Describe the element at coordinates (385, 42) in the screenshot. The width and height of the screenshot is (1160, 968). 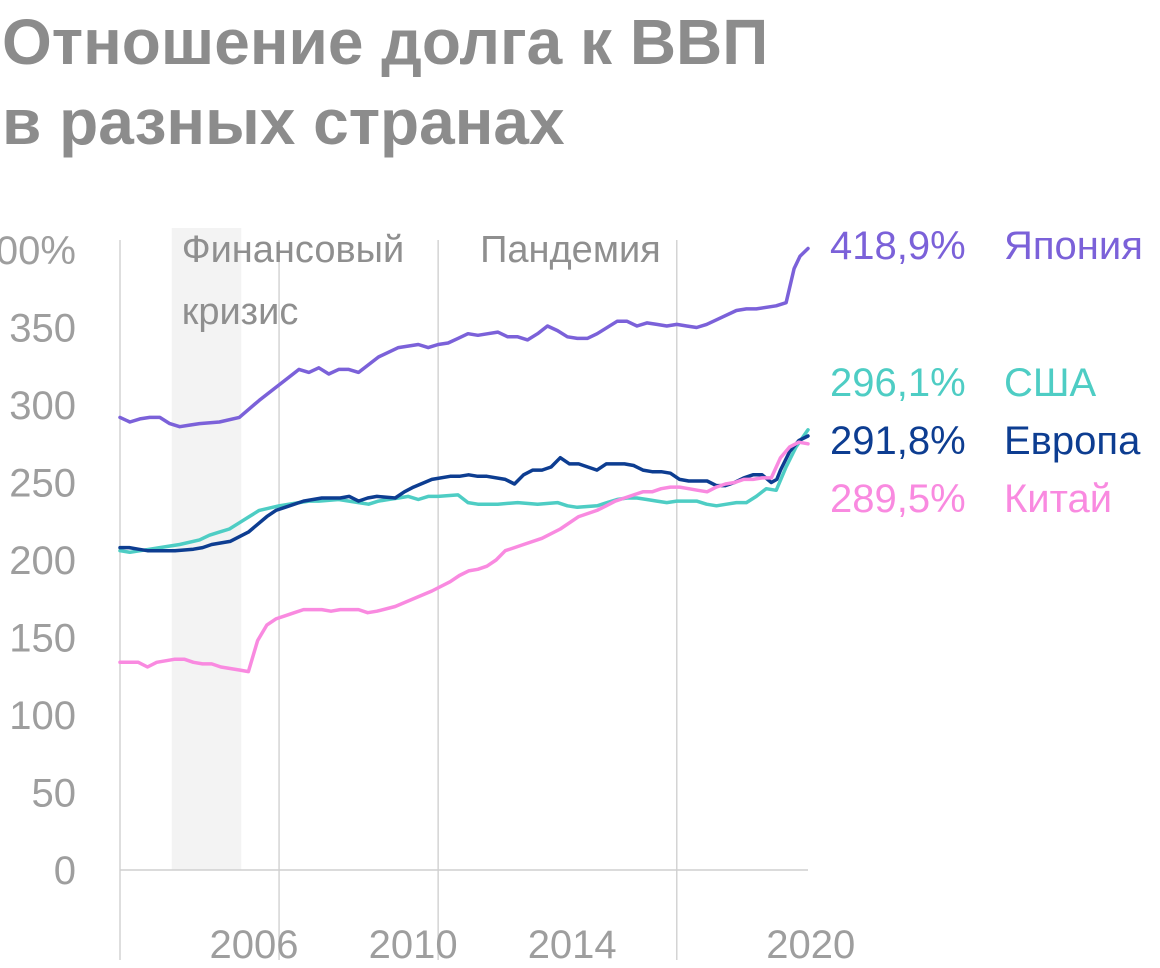
I see `title-line-1: Отношение долга к ВВП` at that location.